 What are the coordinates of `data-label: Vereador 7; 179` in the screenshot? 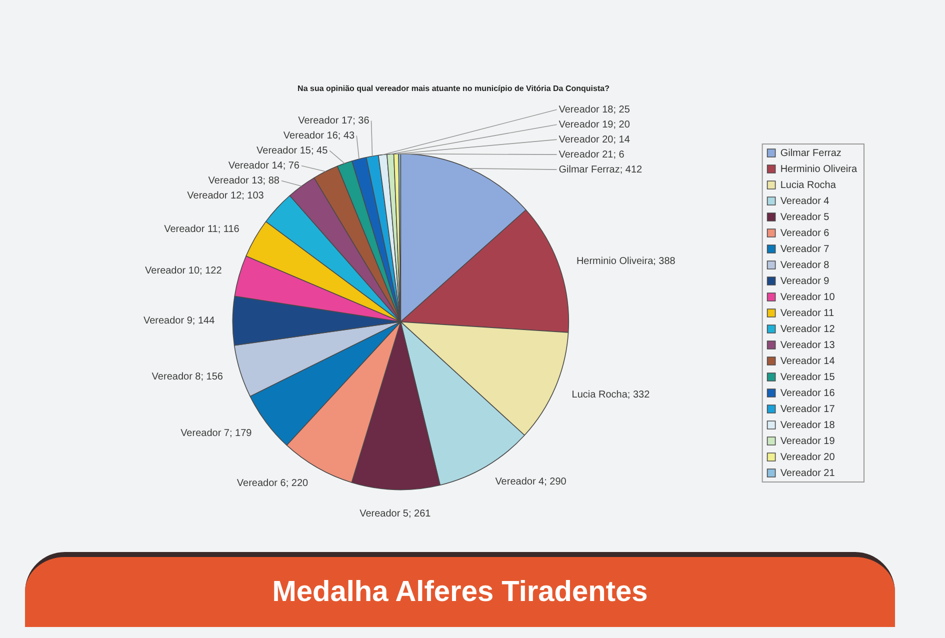 It's located at (216, 433).